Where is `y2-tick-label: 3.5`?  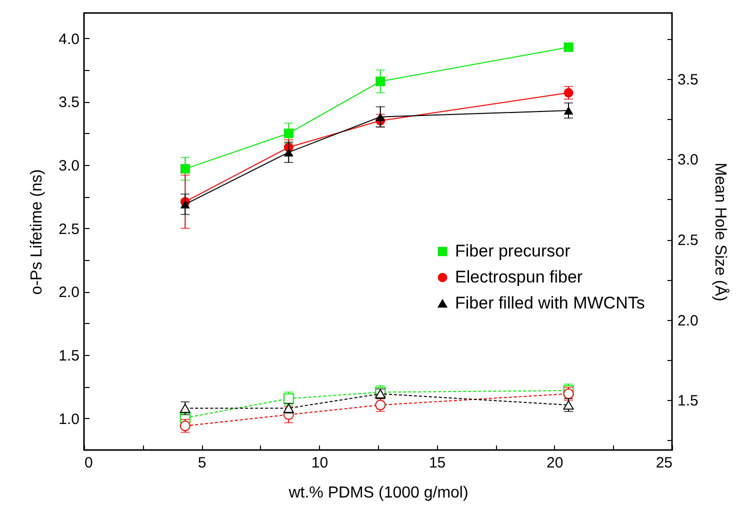 y2-tick-label: 3.5 is located at coordinates (688, 79).